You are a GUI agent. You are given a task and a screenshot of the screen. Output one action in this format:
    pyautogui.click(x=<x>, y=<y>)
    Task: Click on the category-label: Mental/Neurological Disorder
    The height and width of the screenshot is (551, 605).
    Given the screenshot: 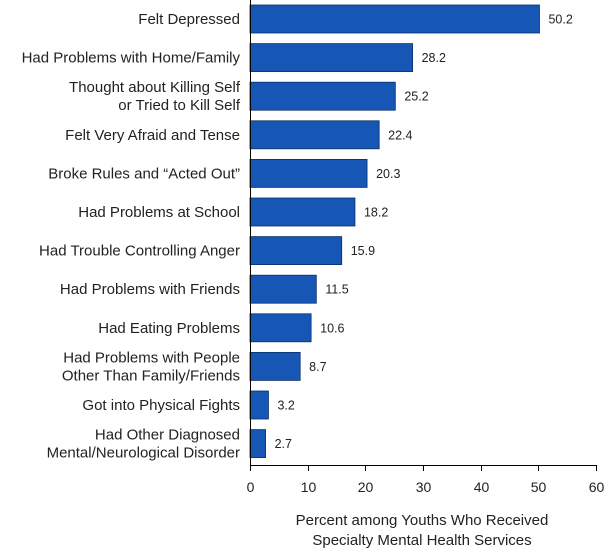 What is the action you would take?
    pyautogui.click(x=143, y=453)
    